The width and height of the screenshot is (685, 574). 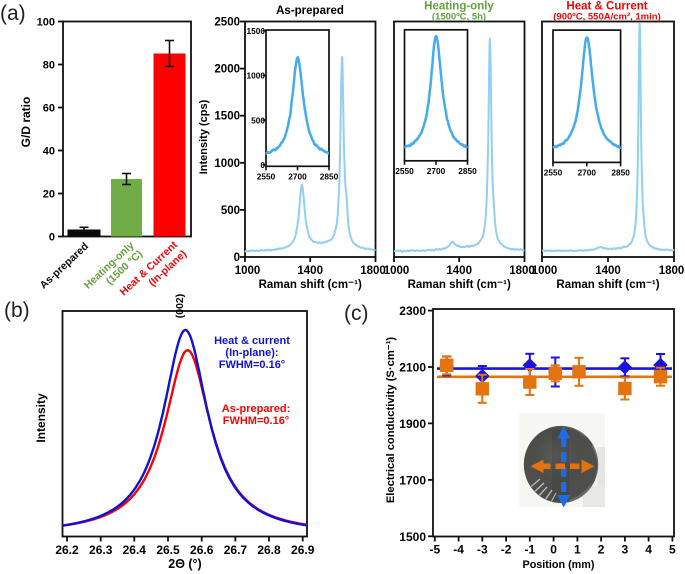 What do you see at coordinates (459, 7) in the screenshot?
I see `svg-text: Heating-only` at bounding box center [459, 7].